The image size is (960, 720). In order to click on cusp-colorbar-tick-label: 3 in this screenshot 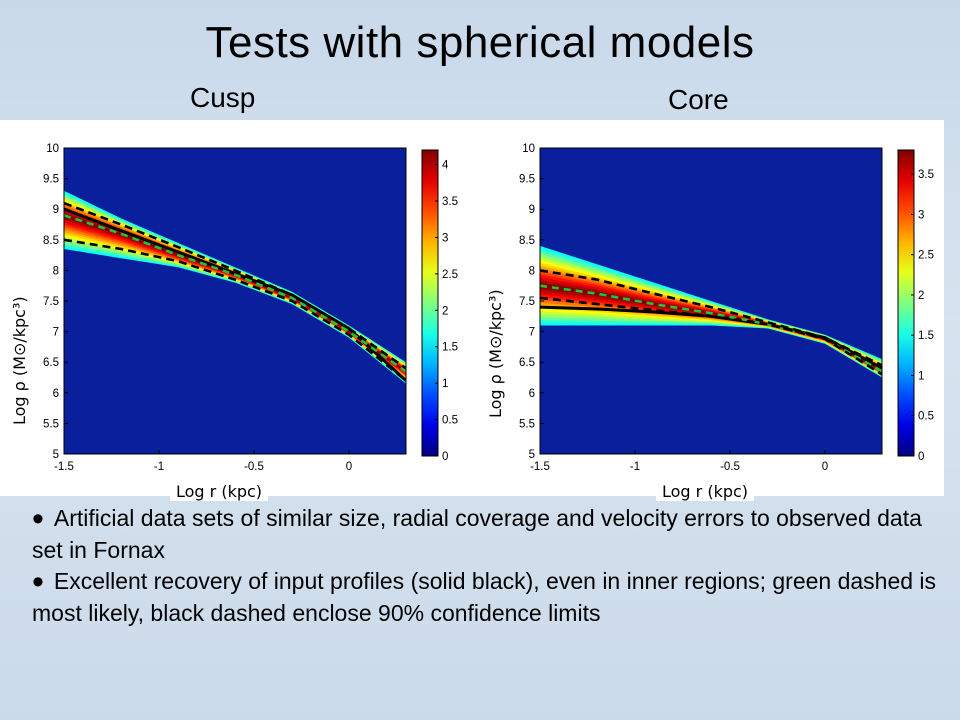, I will do `click(445, 238)`.